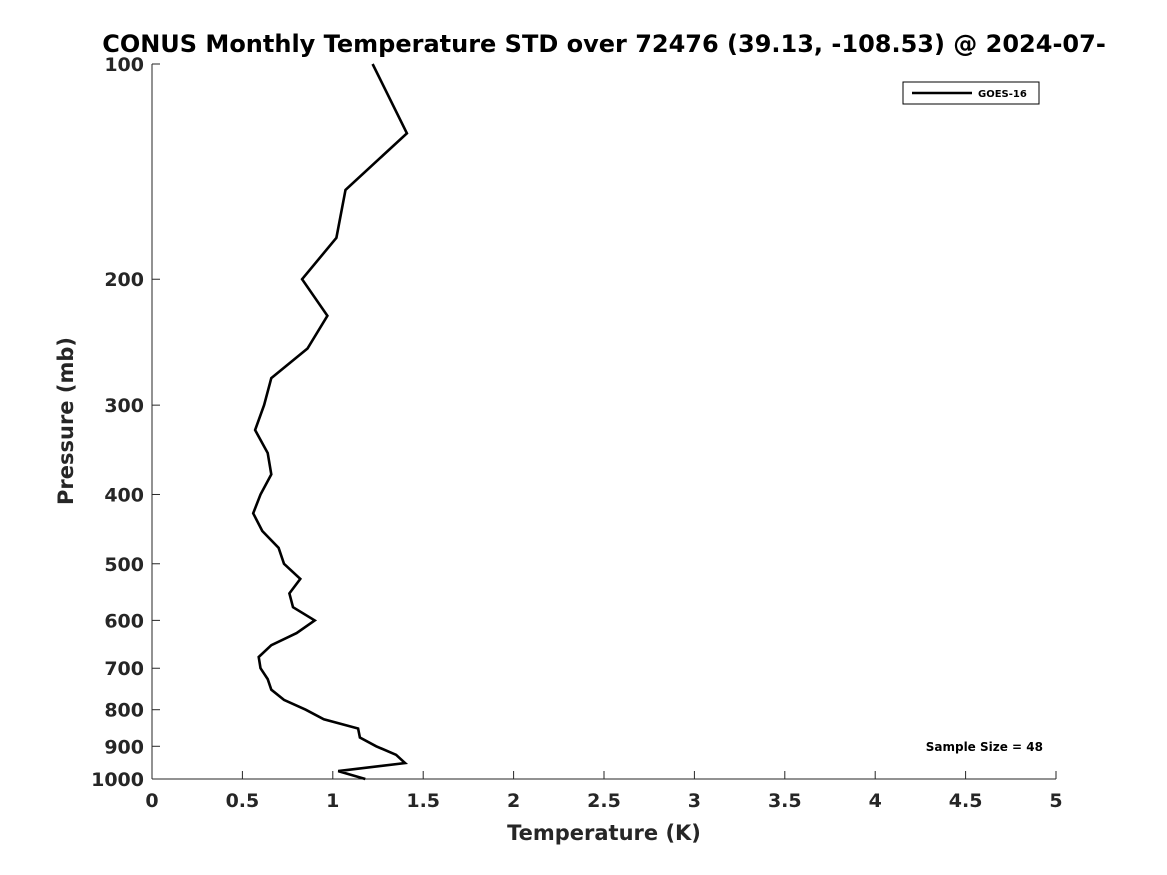 This screenshot has width=1167, height=875. What do you see at coordinates (124, 621) in the screenshot?
I see `y-tick-label: 600` at bounding box center [124, 621].